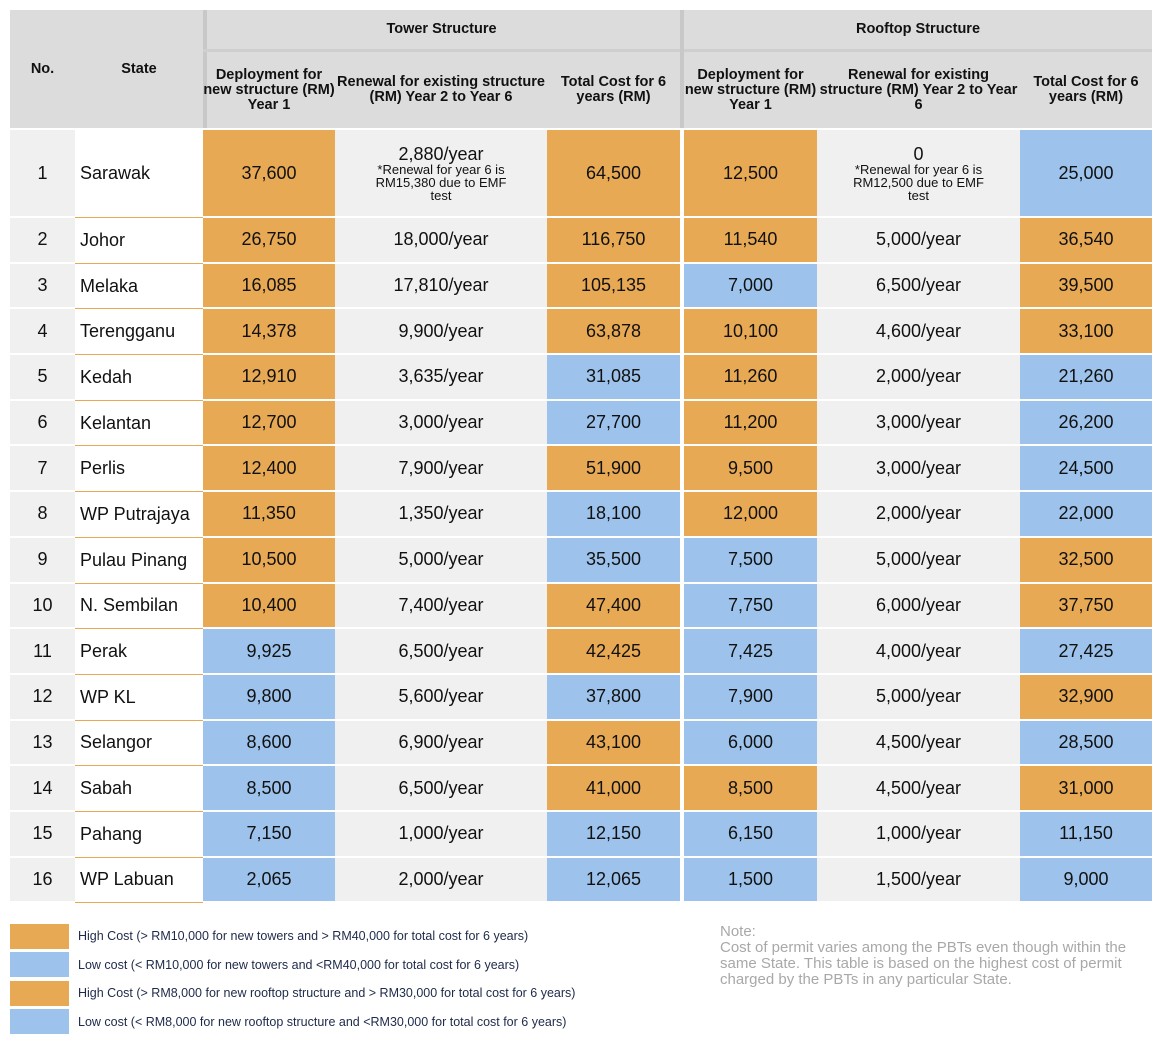  I want to click on state-name: Melaka, so click(139, 286).